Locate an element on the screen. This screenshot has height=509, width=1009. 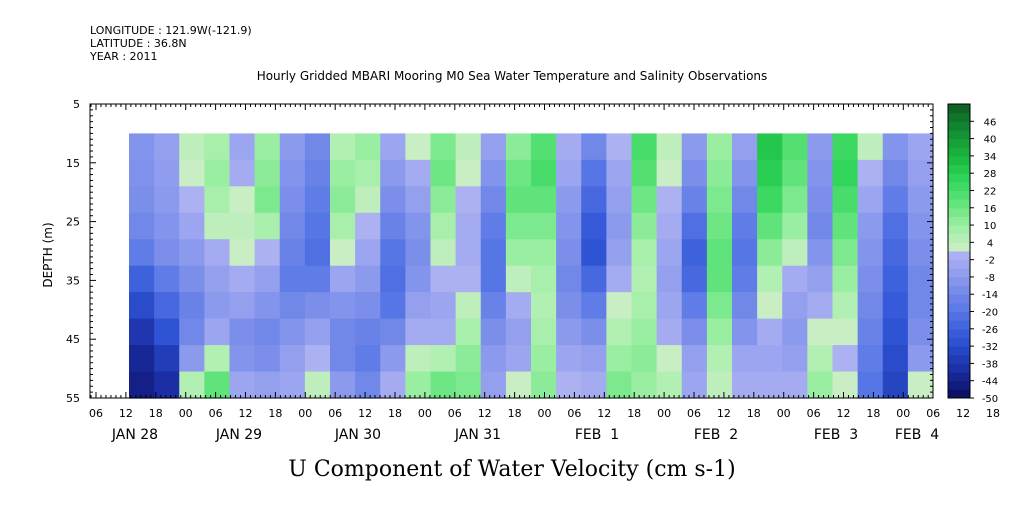
colorbar-label: -44 is located at coordinates (990, 382).